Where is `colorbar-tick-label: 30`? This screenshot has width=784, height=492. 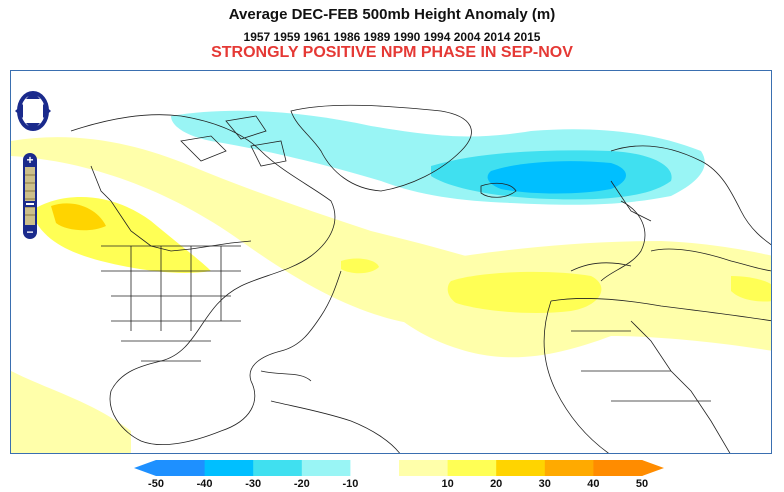
colorbar-tick-label: 30 is located at coordinates (544, 484).